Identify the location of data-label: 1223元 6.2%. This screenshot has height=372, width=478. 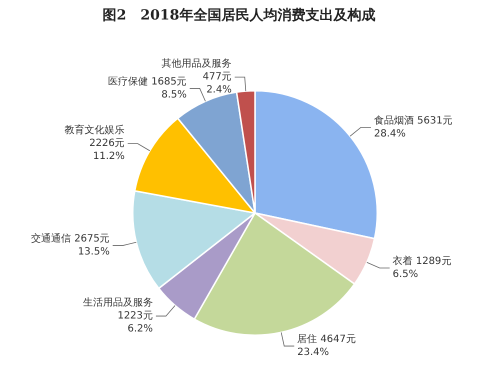
(135, 322).